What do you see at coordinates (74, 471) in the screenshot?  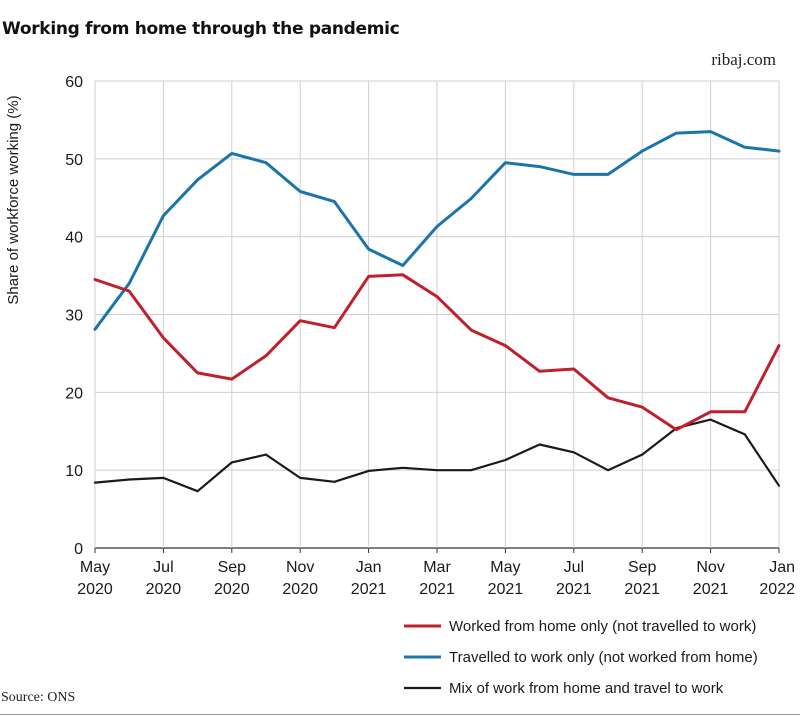 I see `y-tick-label: 10` at bounding box center [74, 471].